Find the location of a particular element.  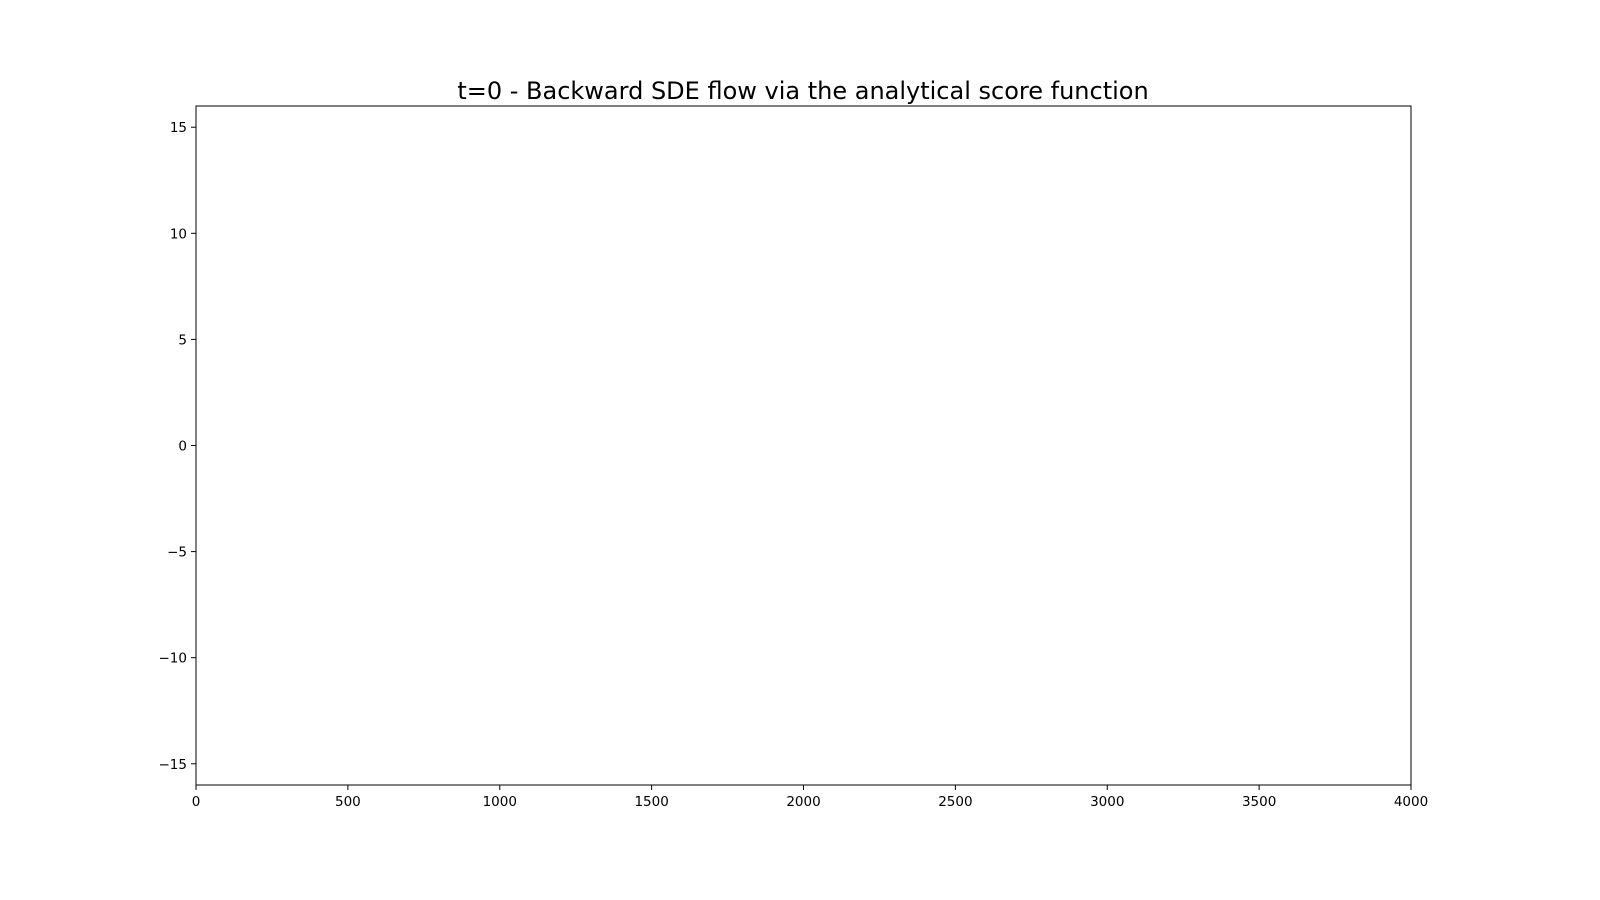

x-tick-label: 3500 is located at coordinates (1259, 802).